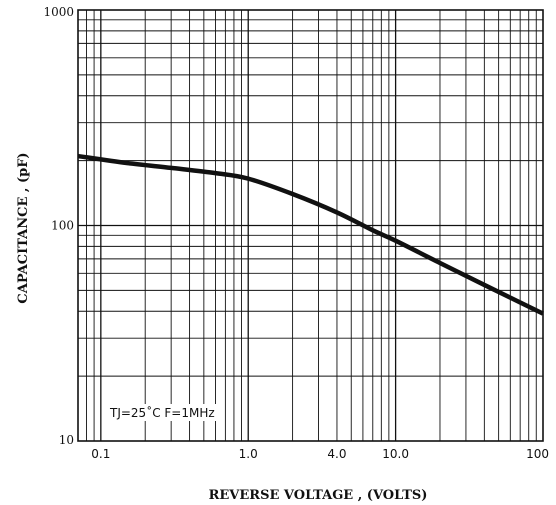  I want to click on y-tick-labels: 10 100 1000, so click(58, 226).